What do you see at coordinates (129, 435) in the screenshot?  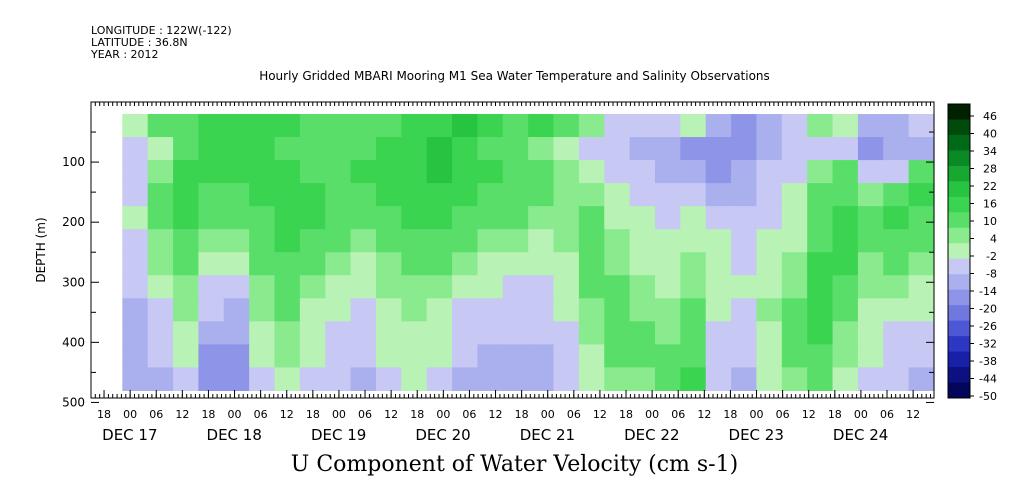 I see `x-day-label: DEC 17` at bounding box center [129, 435].